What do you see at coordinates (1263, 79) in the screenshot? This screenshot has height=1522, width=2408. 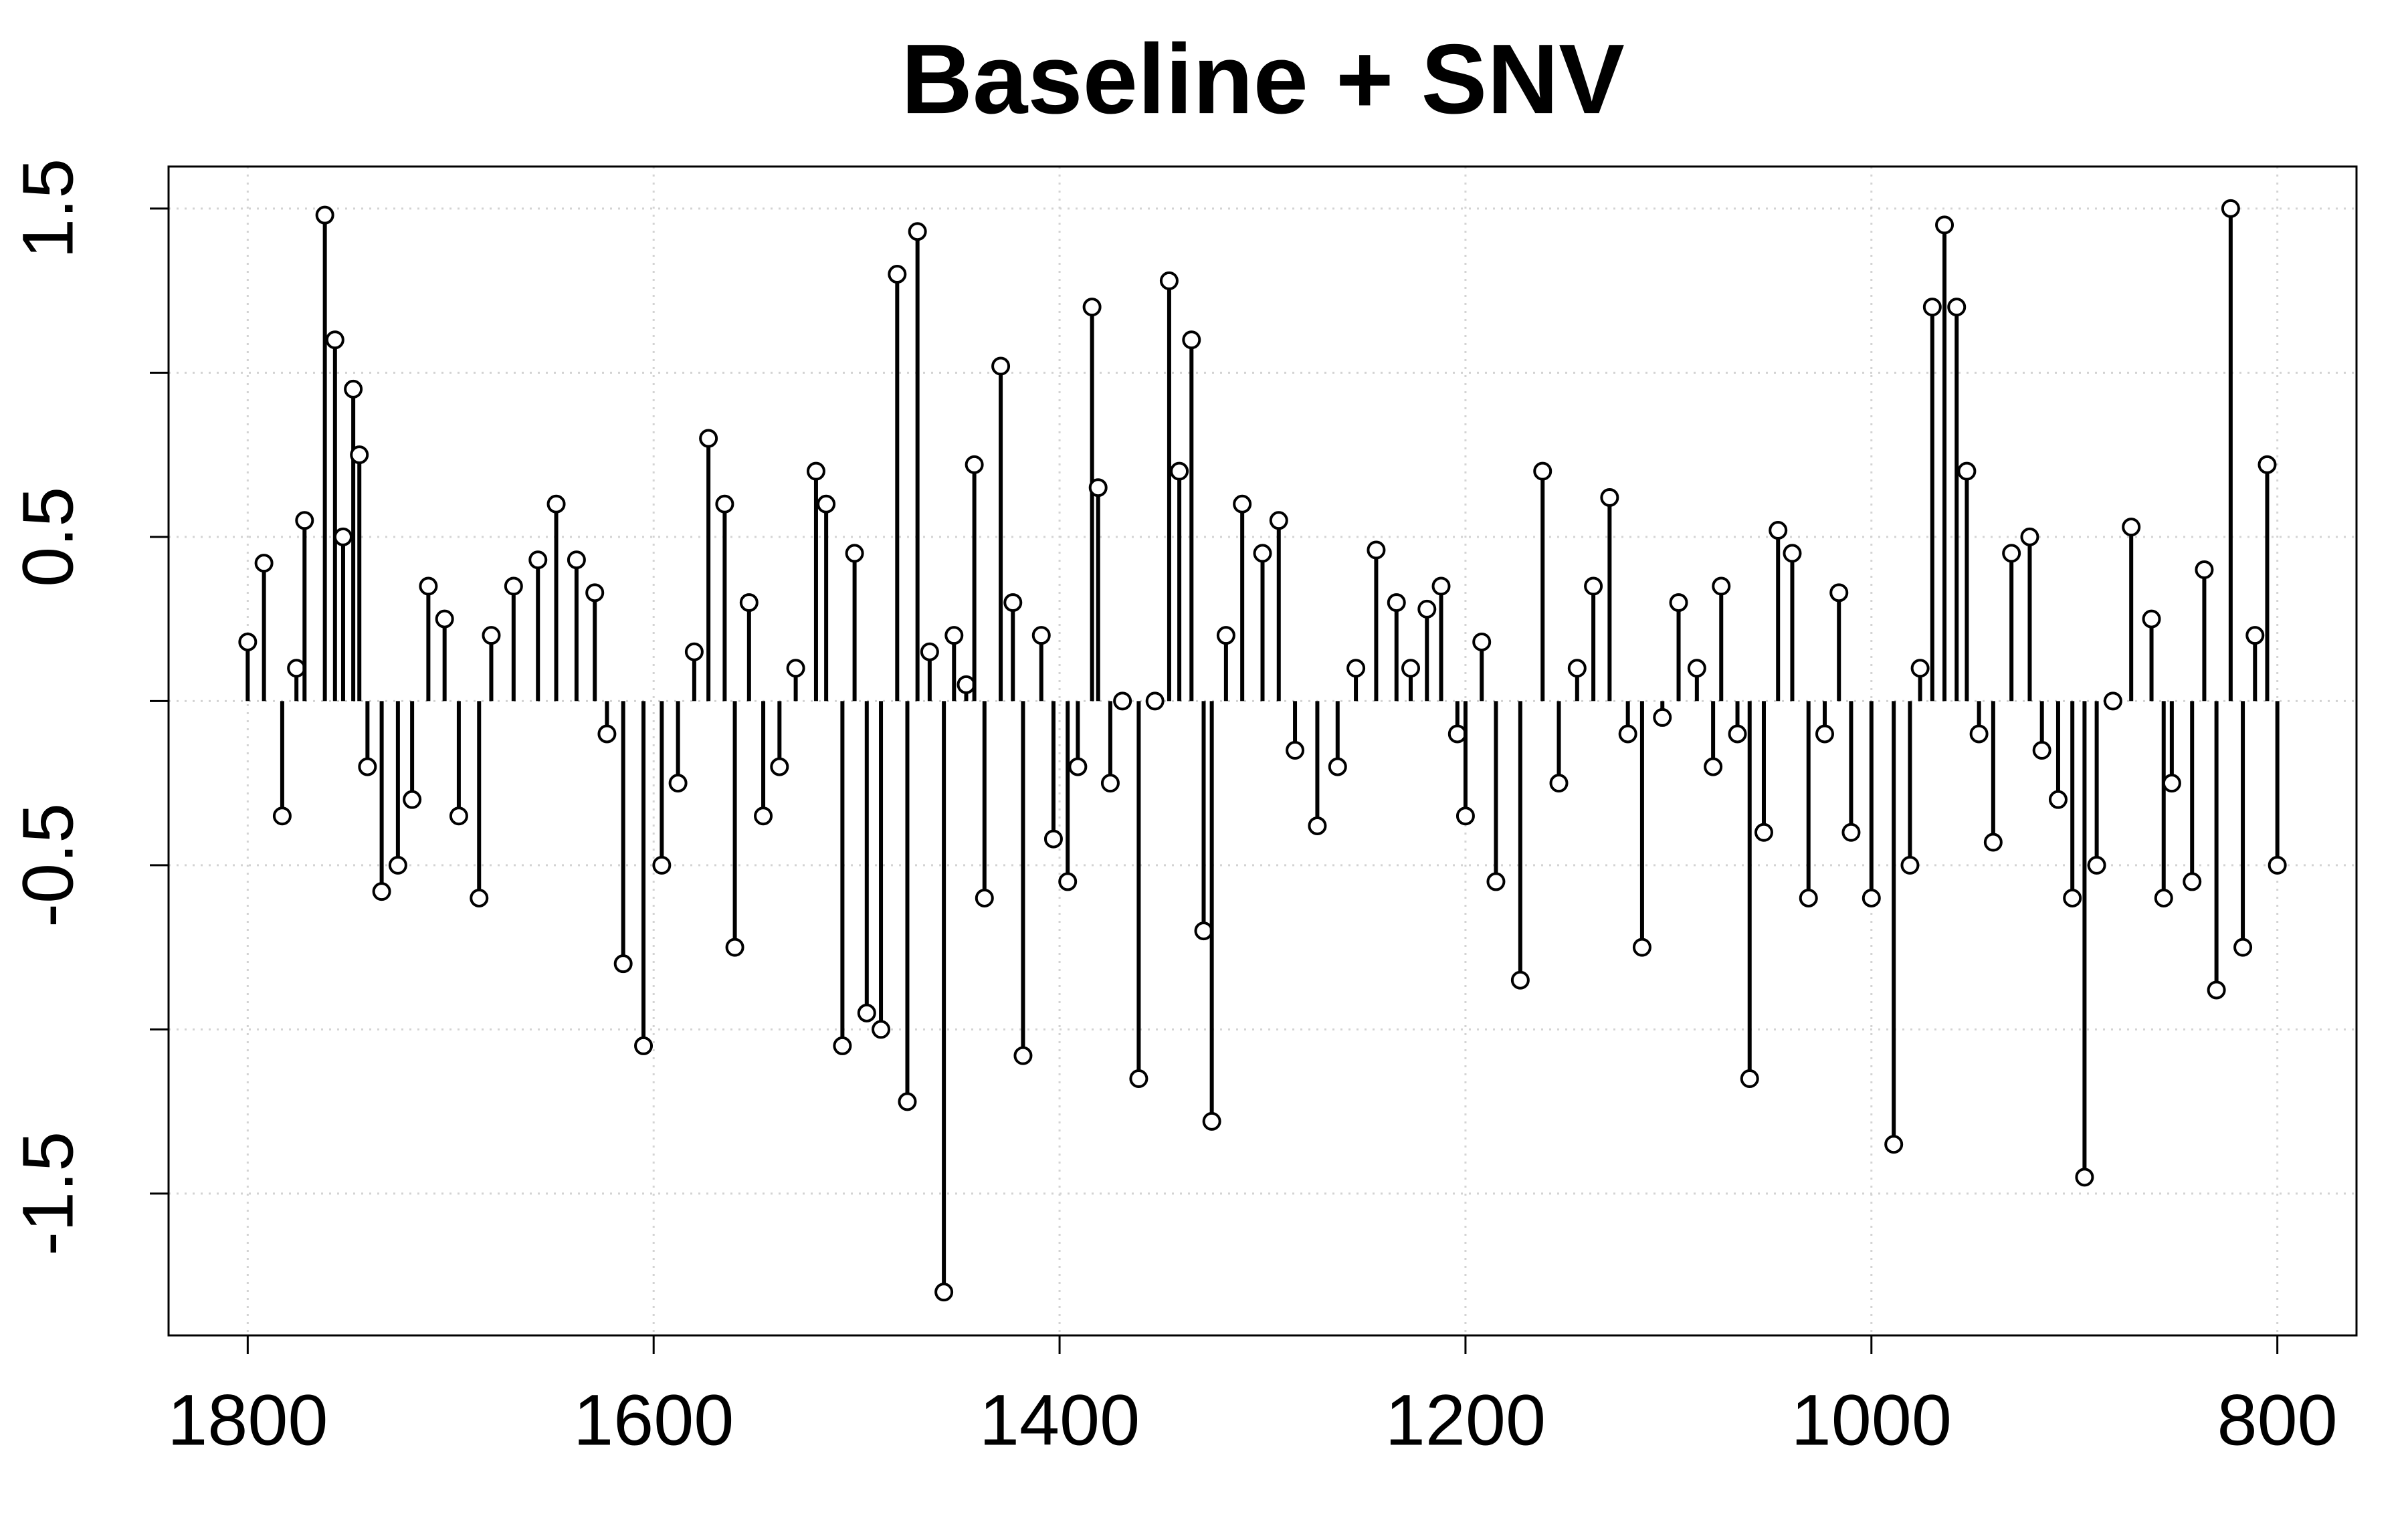 I see `chart-title: Baseline + SNV` at bounding box center [1263, 79].